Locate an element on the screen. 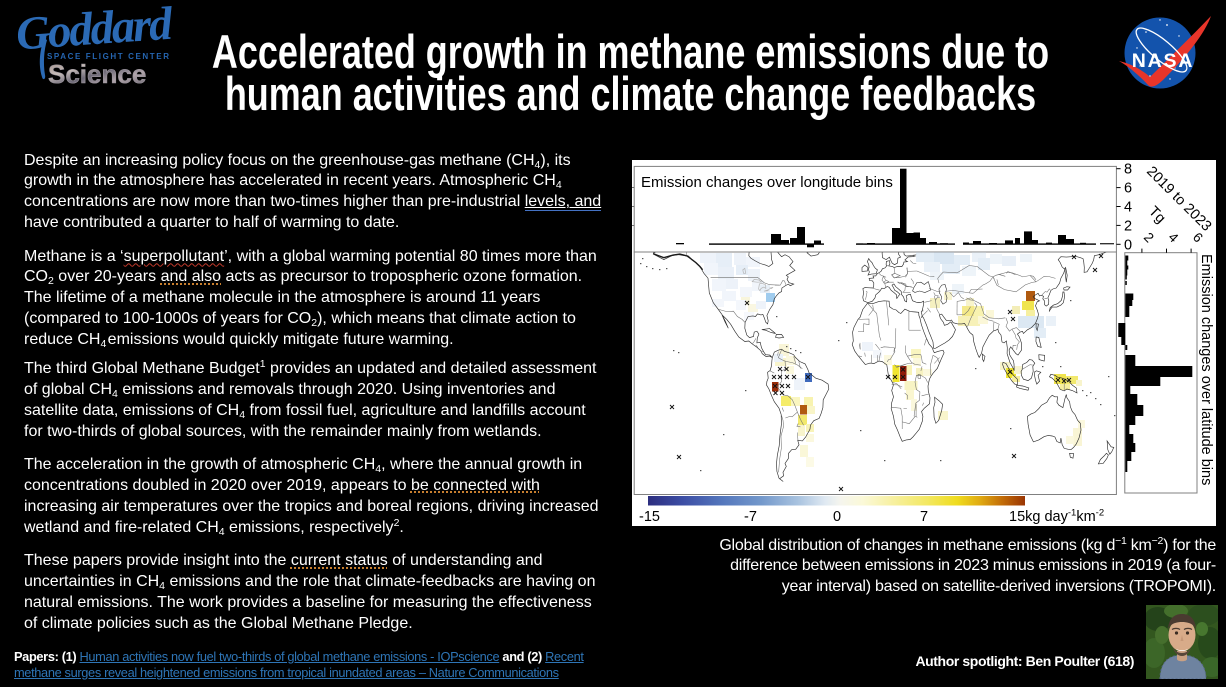 The image size is (1226, 687). svg-text: 6 is located at coordinates (1128, 189).